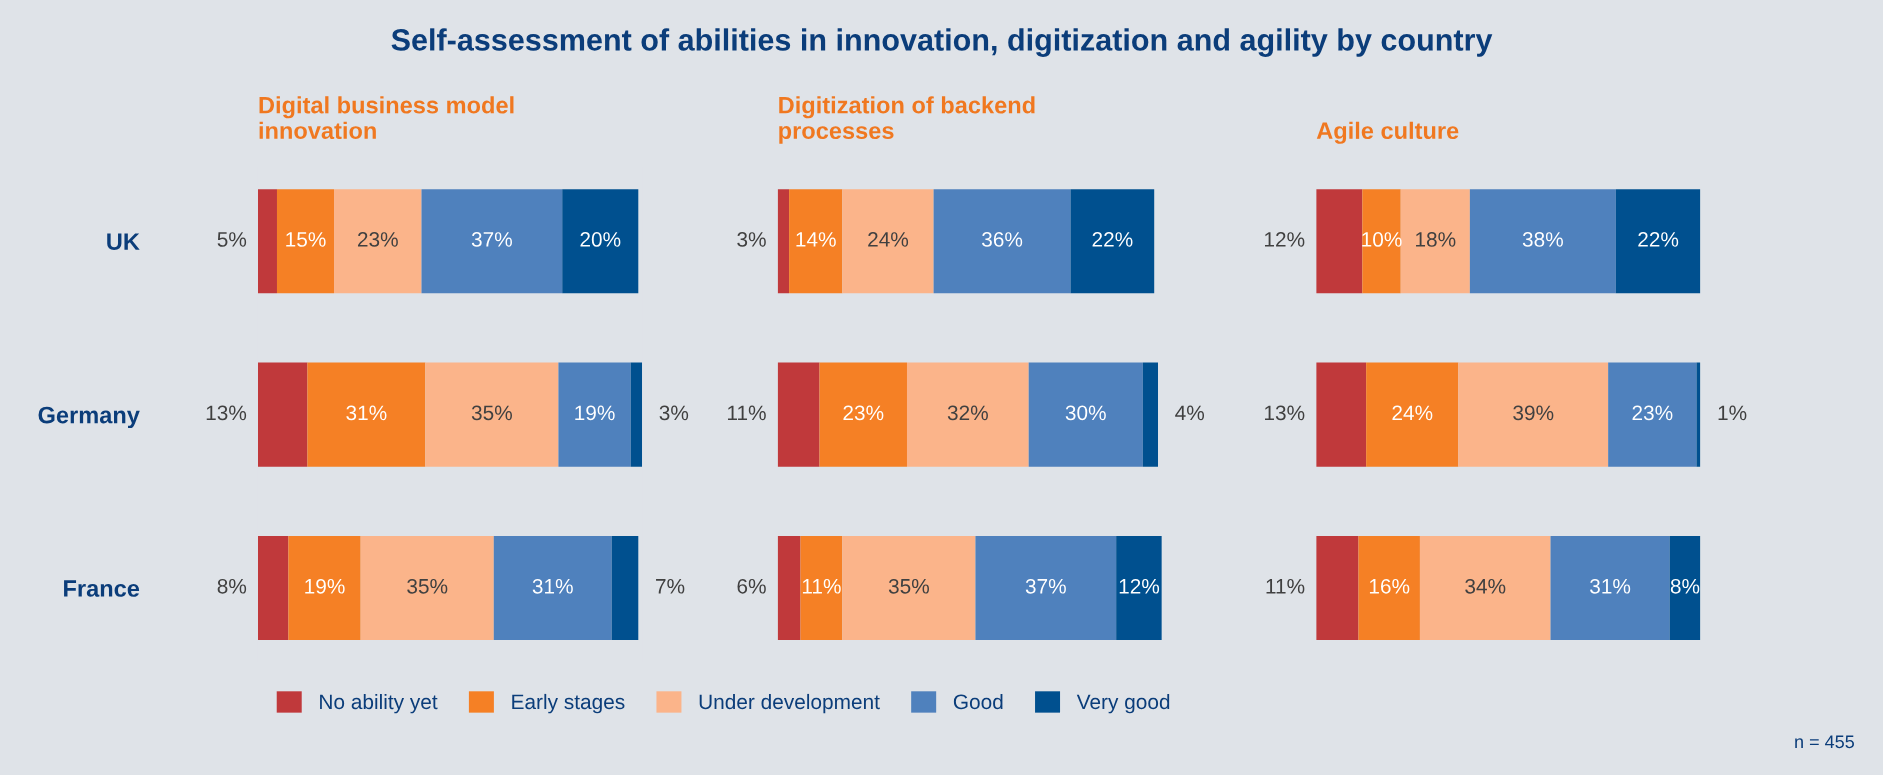  What do you see at coordinates (232, 239) in the screenshot?
I see `data-label: 5%` at bounding box center [232, 239].